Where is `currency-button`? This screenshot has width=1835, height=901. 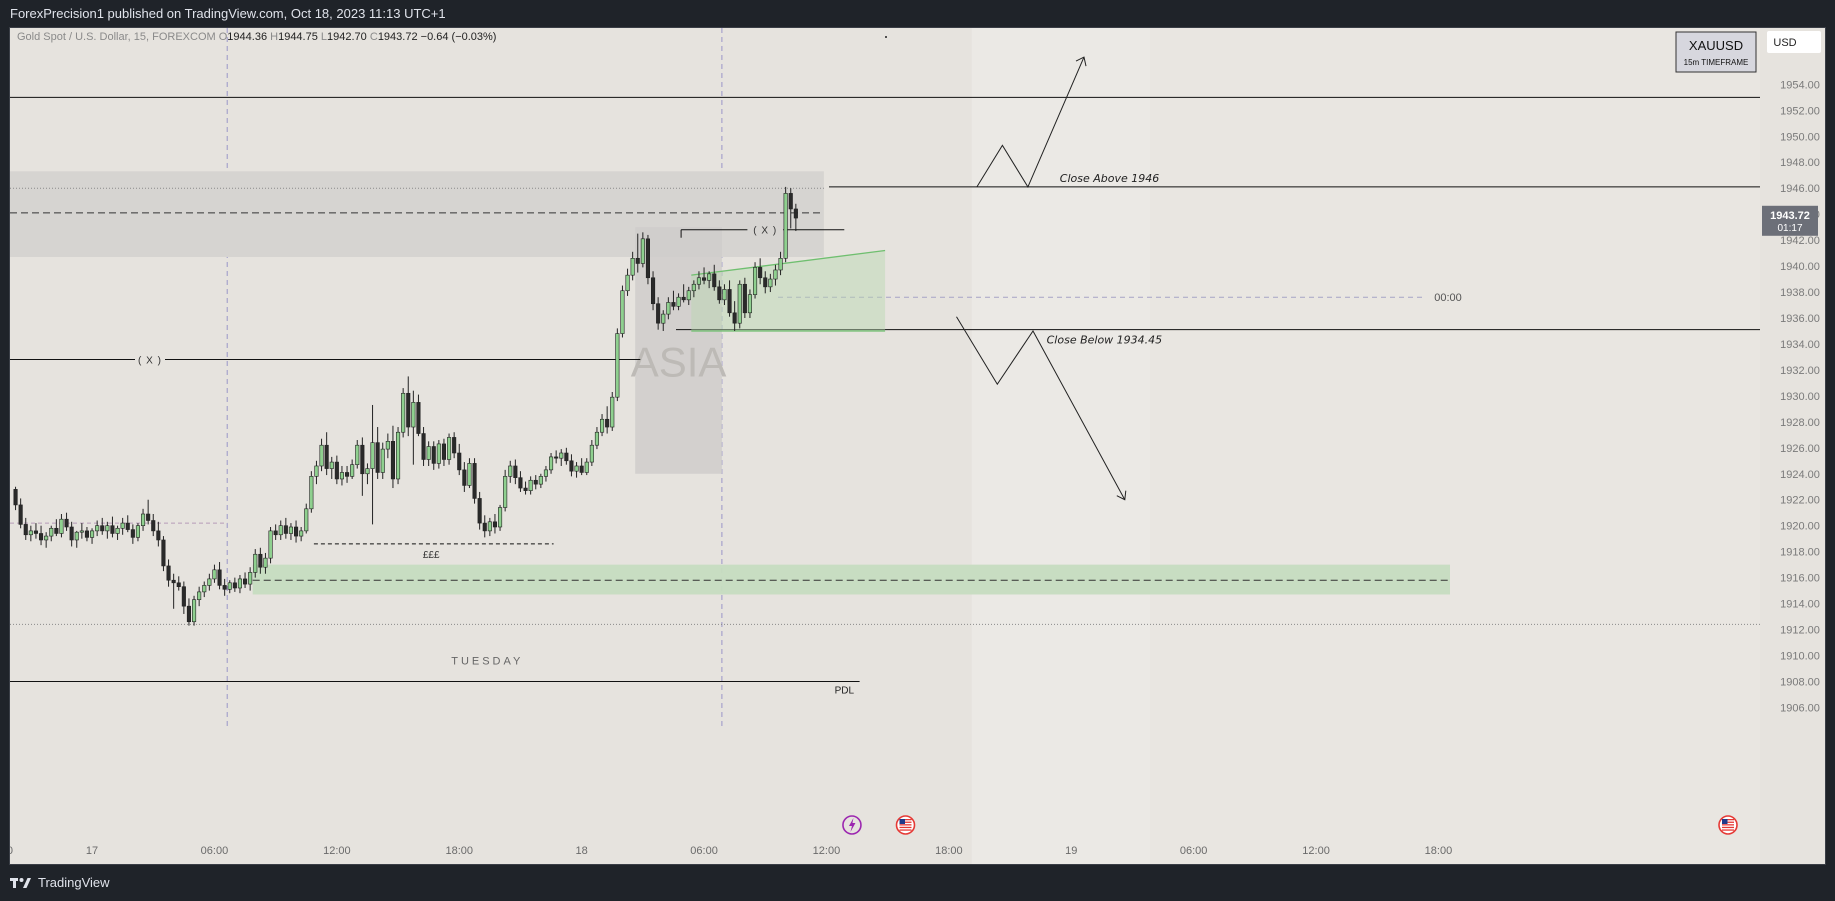
currency-button is located at coordinates (1794, 42).